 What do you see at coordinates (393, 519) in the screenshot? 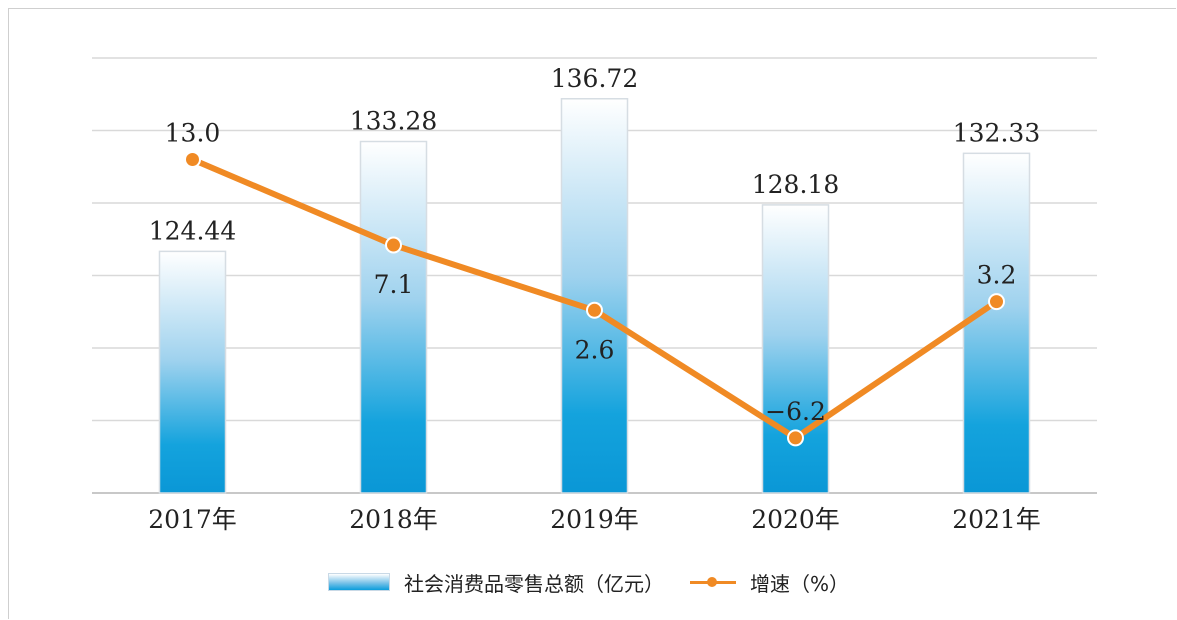
I see `x-tick-label: 2018年` at bounding box center [393, 519].